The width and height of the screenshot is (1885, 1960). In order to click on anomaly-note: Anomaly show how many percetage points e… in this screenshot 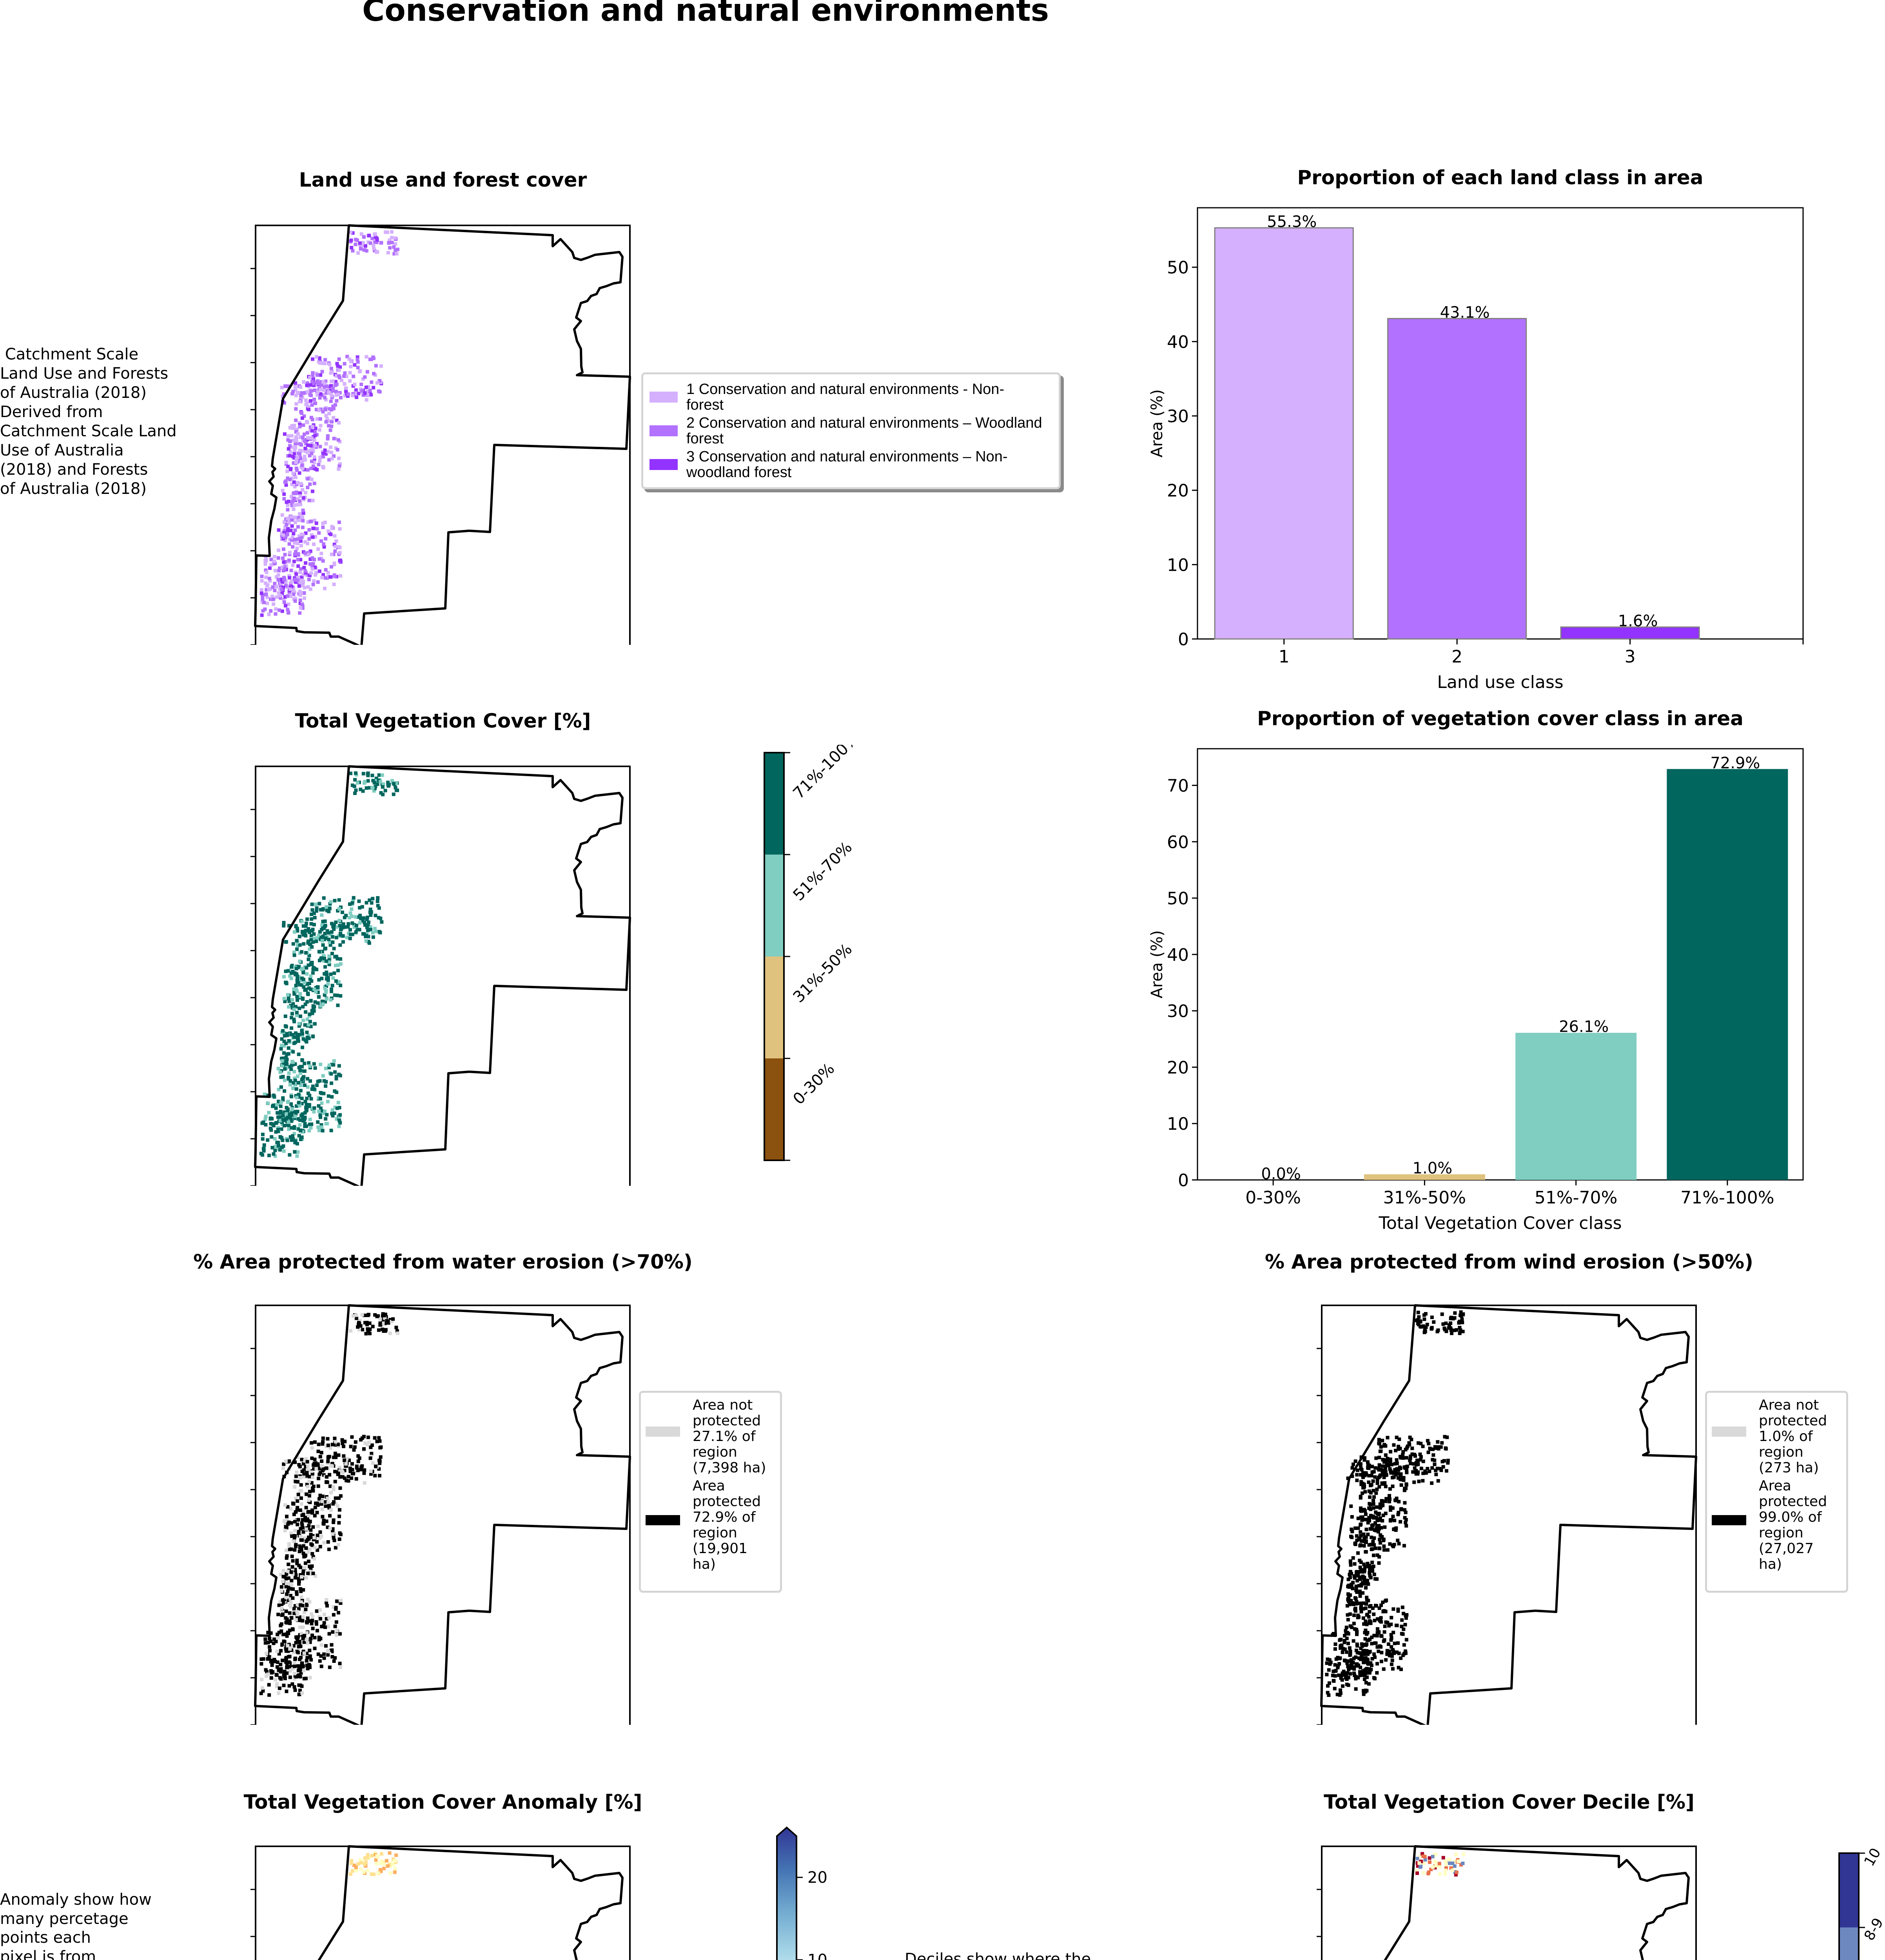, I will do `click(76, 1925)`.